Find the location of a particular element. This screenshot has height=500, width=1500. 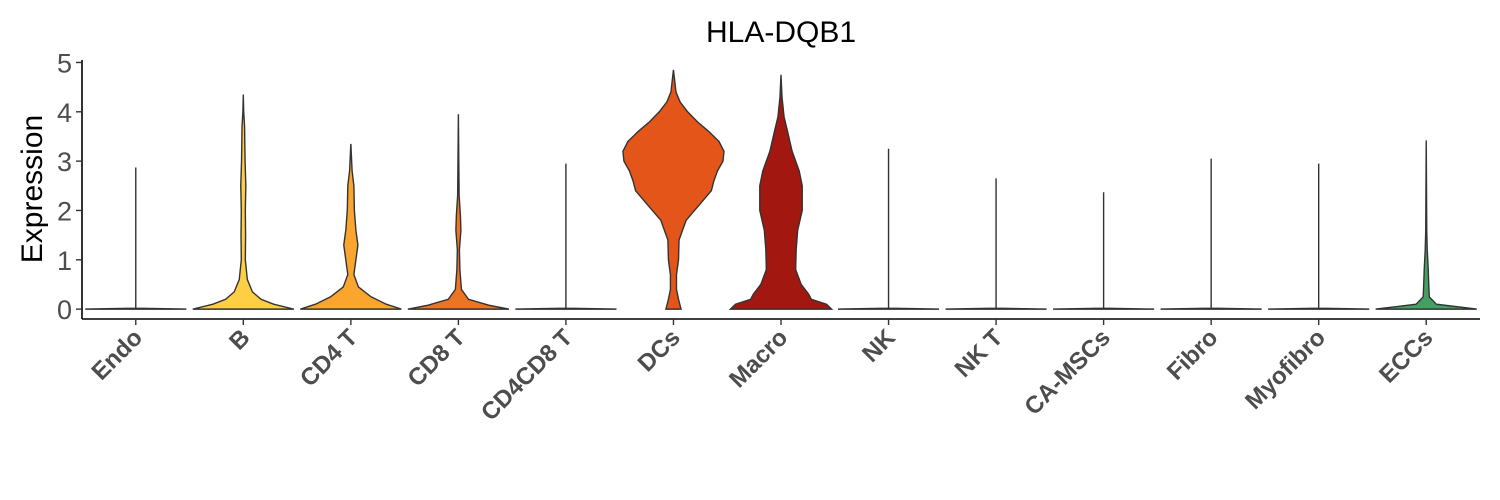

chart-title: HLA-DQB1 is located at coordinates (781, 32).